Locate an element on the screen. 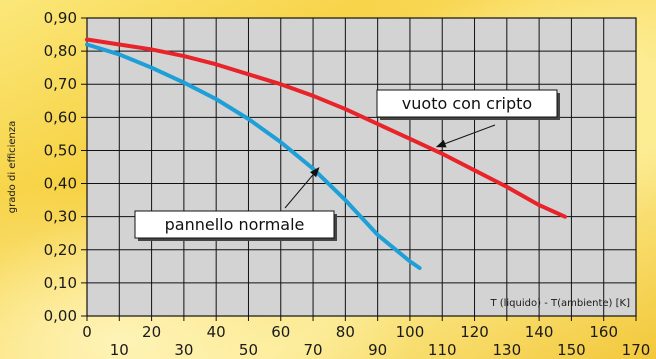 The width and height of the screenshot is (656, 359). x-tick-label: 120 is located at coordinates (474, 332).